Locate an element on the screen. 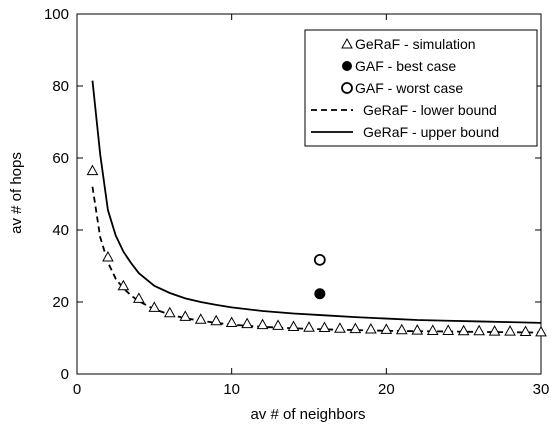 The height and width of the screenshot is (425, 552). legend-swatch-worst is located at coordinates (347, 88).